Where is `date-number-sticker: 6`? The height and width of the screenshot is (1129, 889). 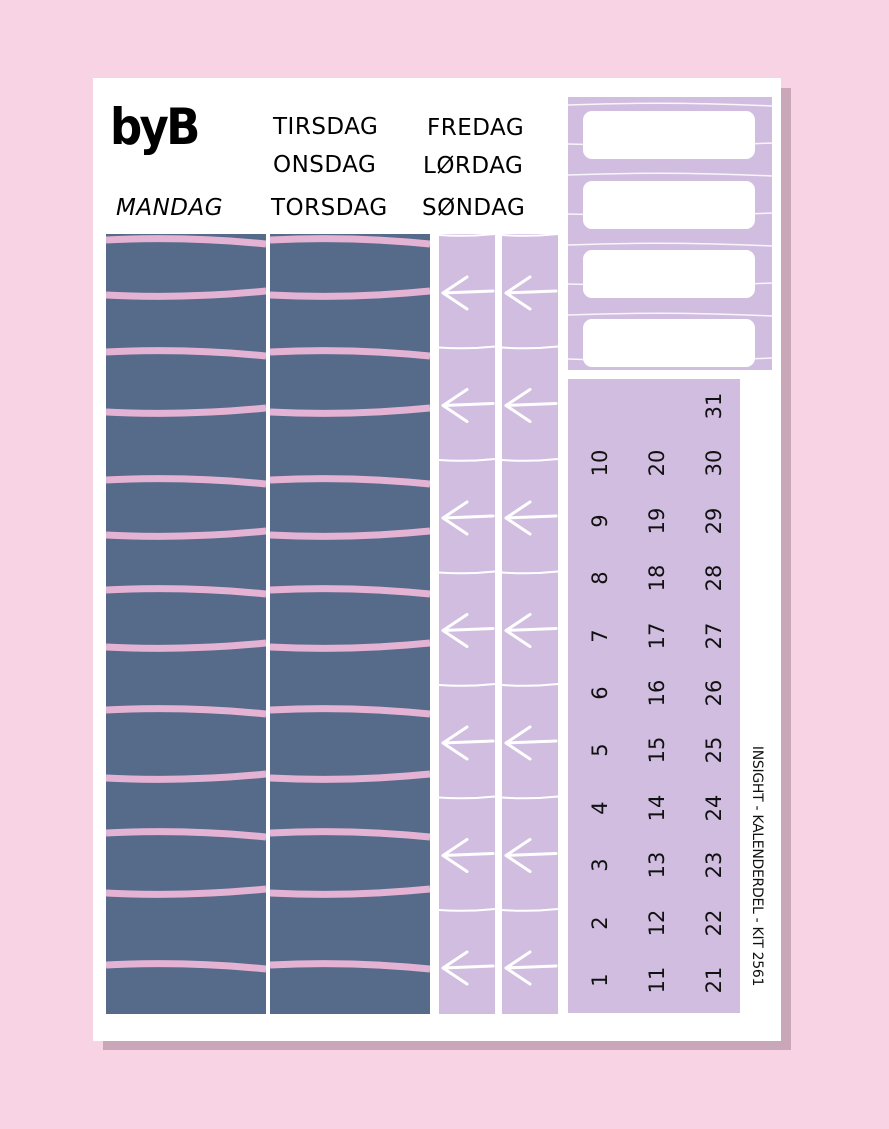 date-number-sticker: 6 is located at coordinates (600, 693).